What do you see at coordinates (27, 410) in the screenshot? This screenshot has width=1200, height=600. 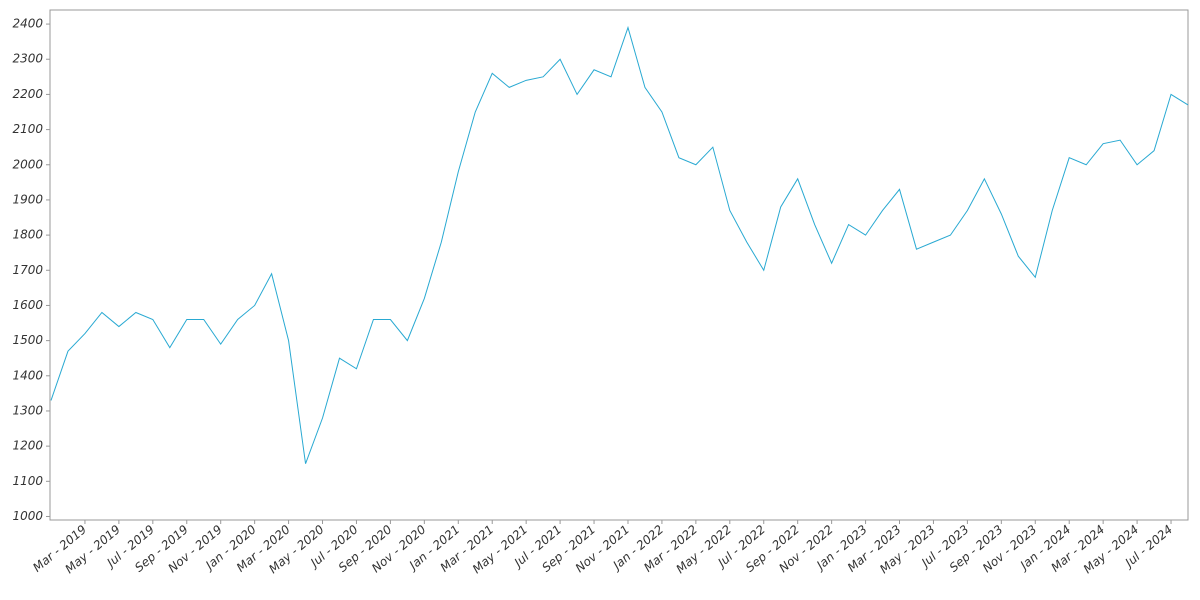 I see `y-tick-label: 1300` at bounding box center [27, 410].